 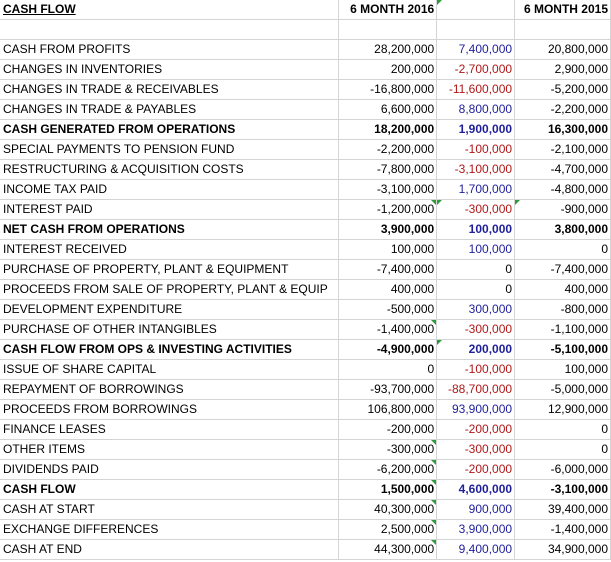 What do you see at coordinates (170, 169) in the screenshot?
I see `row-label-cell: RESTRUCTURING & ACQUISITION COSTS` at bounding box center [170, 169].